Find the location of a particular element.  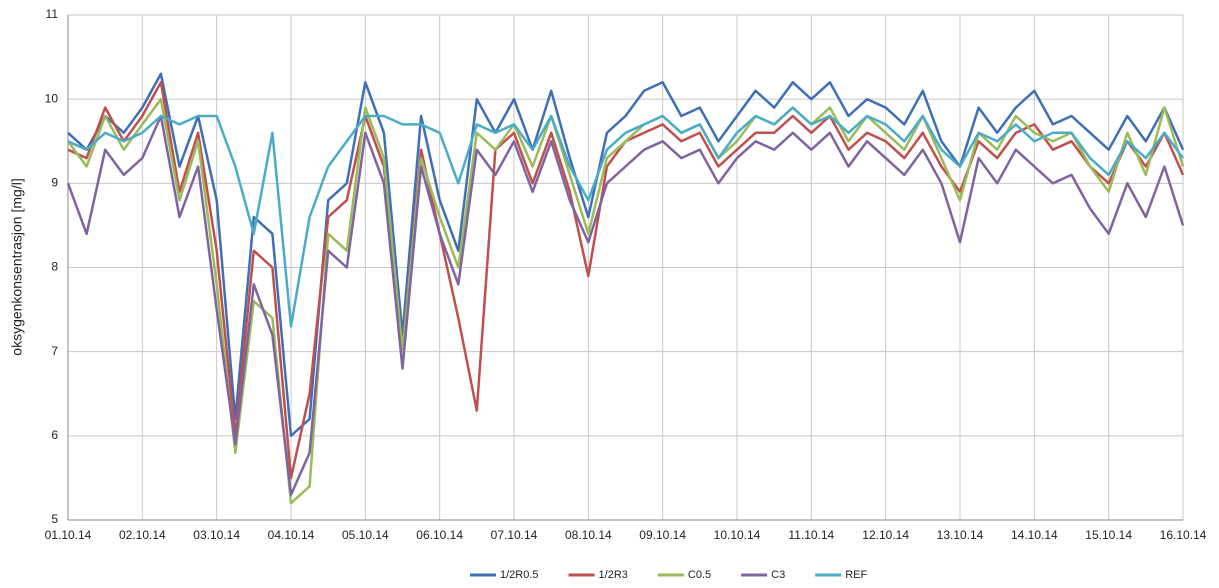

x-tick-label: 08.10.14 is located at coordinates (588, 535).